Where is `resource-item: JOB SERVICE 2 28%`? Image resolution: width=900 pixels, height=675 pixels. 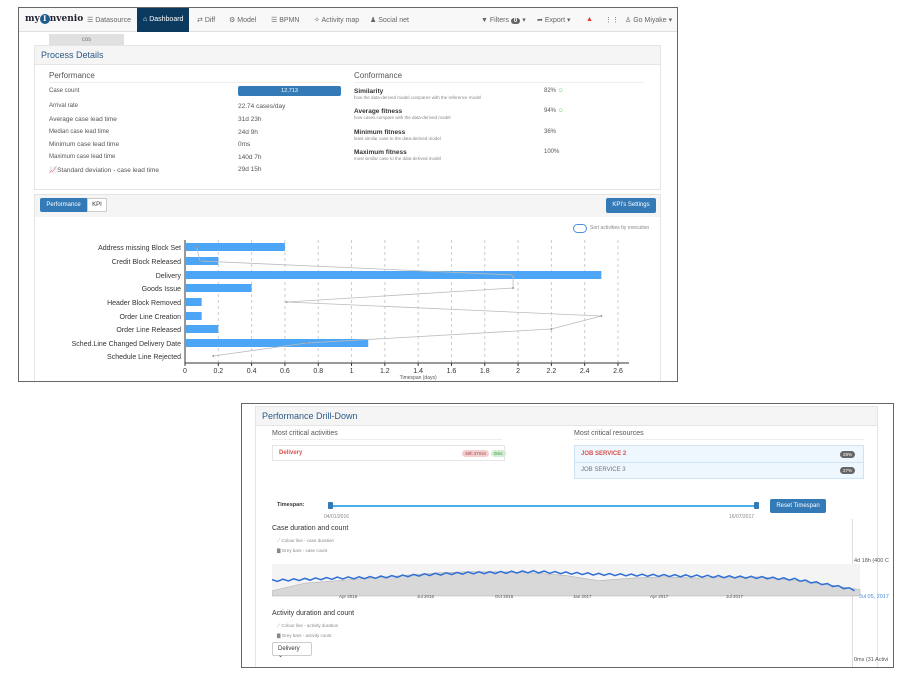 resource-item: JOB SERVICE 2 28% is located at coordinates (719, 454).